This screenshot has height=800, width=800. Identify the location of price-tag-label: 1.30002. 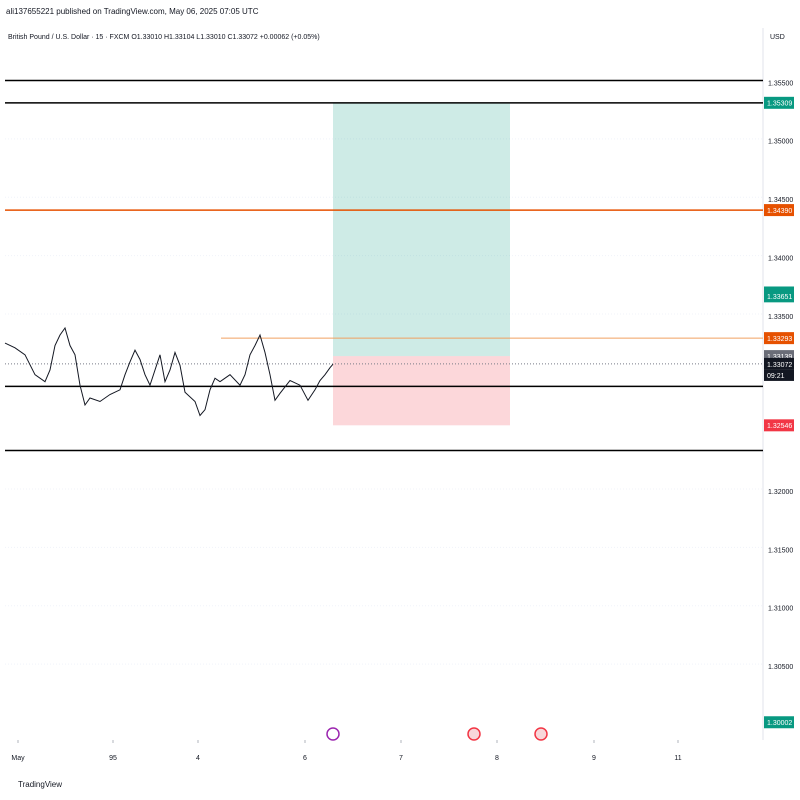
(779, 723).